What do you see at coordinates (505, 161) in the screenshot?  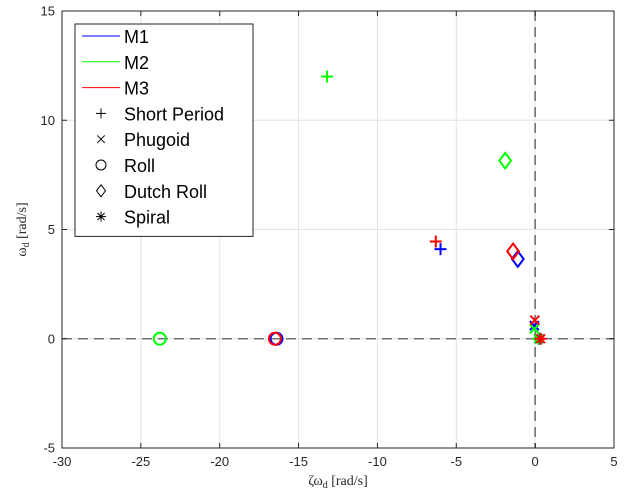 I see `data-point-m2-dutch-roll` at bounding box center [505, 161].